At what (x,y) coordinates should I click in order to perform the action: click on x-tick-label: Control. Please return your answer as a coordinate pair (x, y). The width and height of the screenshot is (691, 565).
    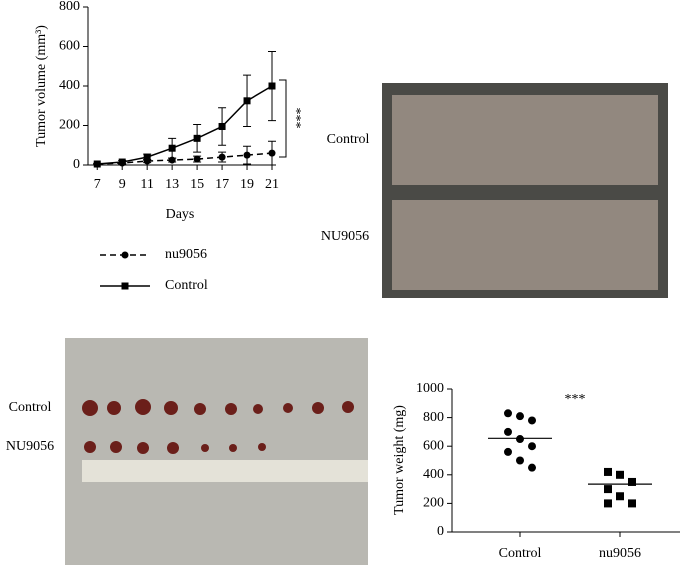
    Looking at the image, I should click on (520, 553).